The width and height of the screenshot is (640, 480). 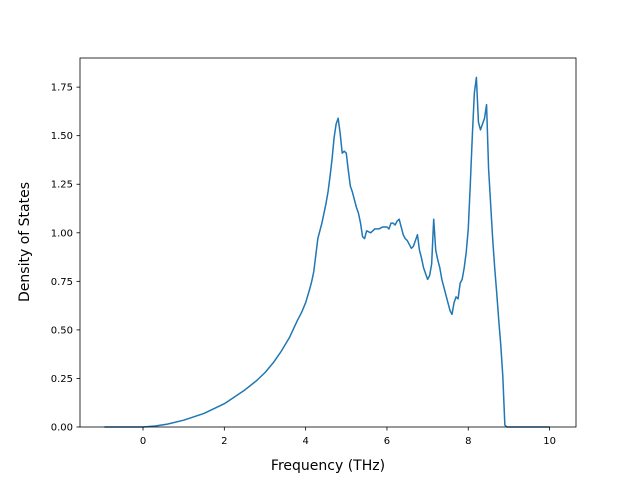 I want to click on x-axis-label: Frequency (THz), so click(x=328, y=466).